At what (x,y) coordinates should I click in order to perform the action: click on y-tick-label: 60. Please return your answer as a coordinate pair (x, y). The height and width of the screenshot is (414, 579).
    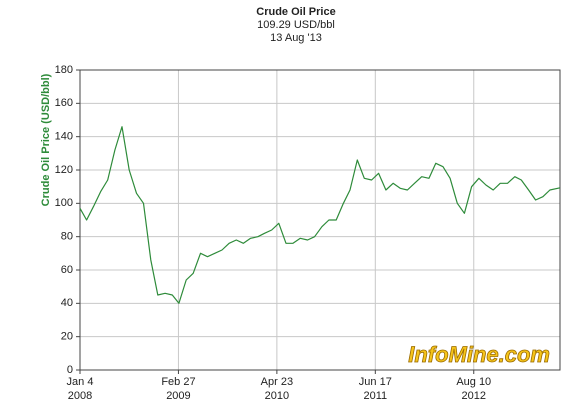
    Looking at the image, I should click on (67, 270).